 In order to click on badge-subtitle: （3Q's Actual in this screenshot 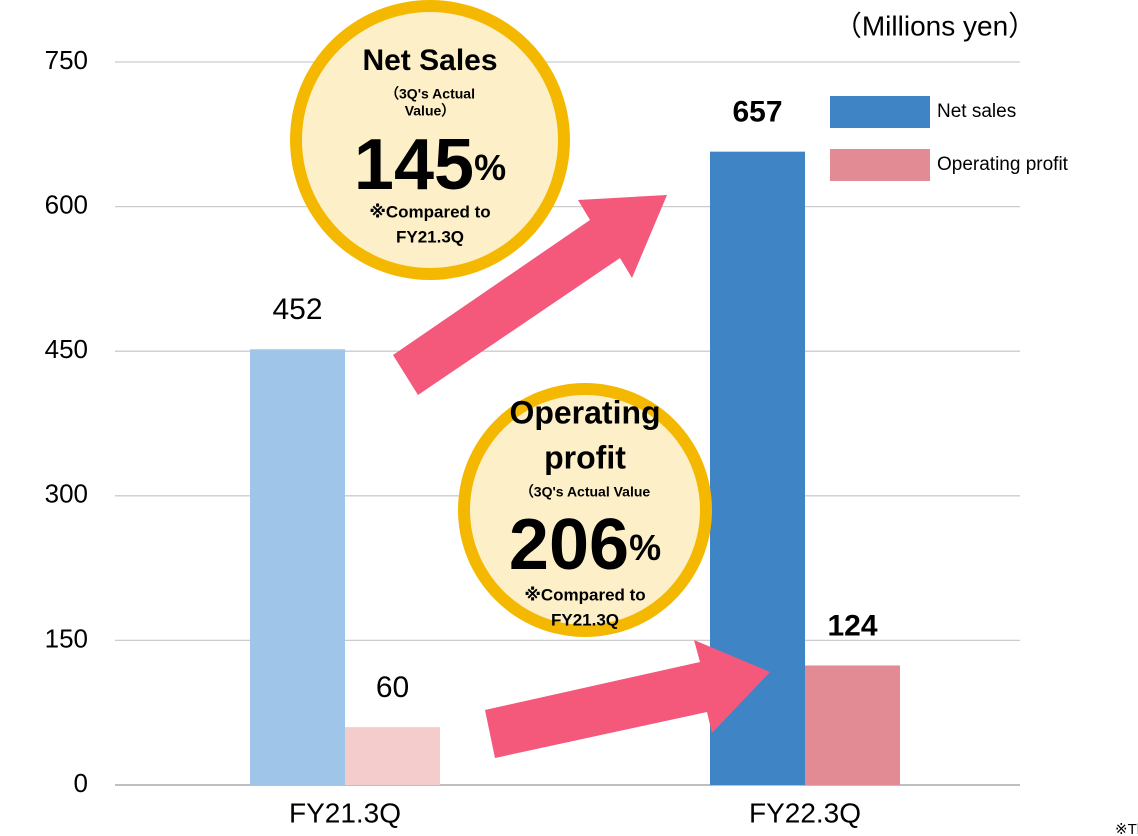, I will do `click(430, 94)`.